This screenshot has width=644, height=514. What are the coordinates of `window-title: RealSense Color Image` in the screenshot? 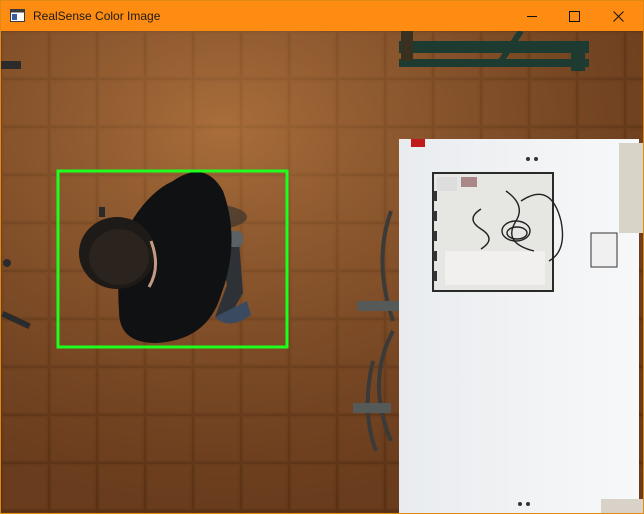 It's located at (97, 16).